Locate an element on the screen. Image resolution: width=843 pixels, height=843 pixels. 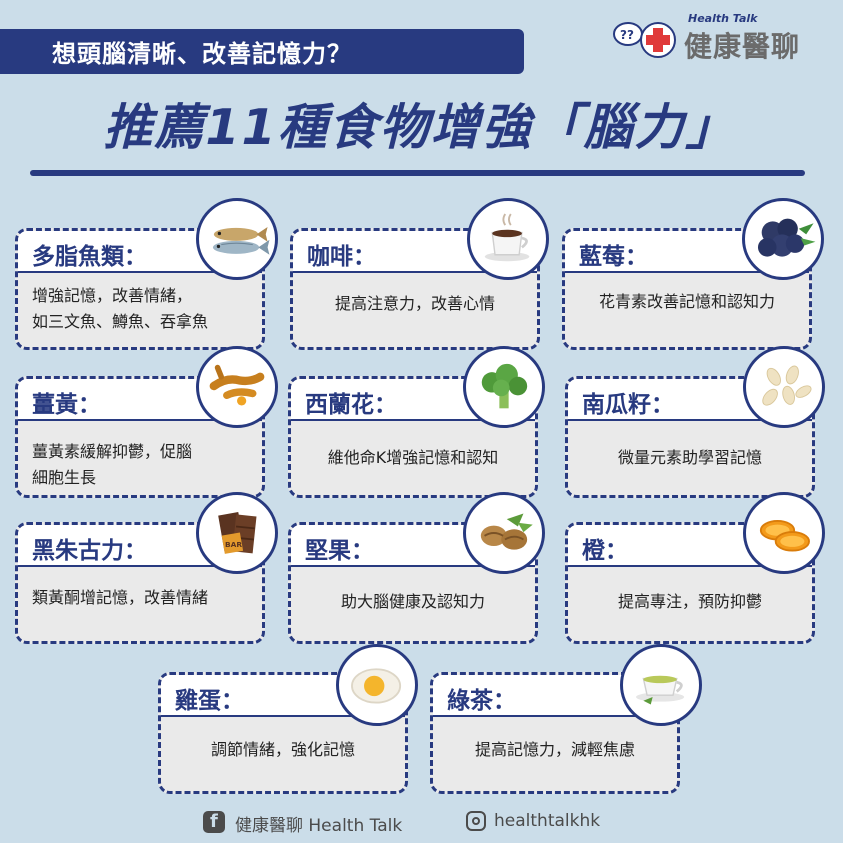
brand-chinese: 健康醫聊 is located at coordinates (742, 46).